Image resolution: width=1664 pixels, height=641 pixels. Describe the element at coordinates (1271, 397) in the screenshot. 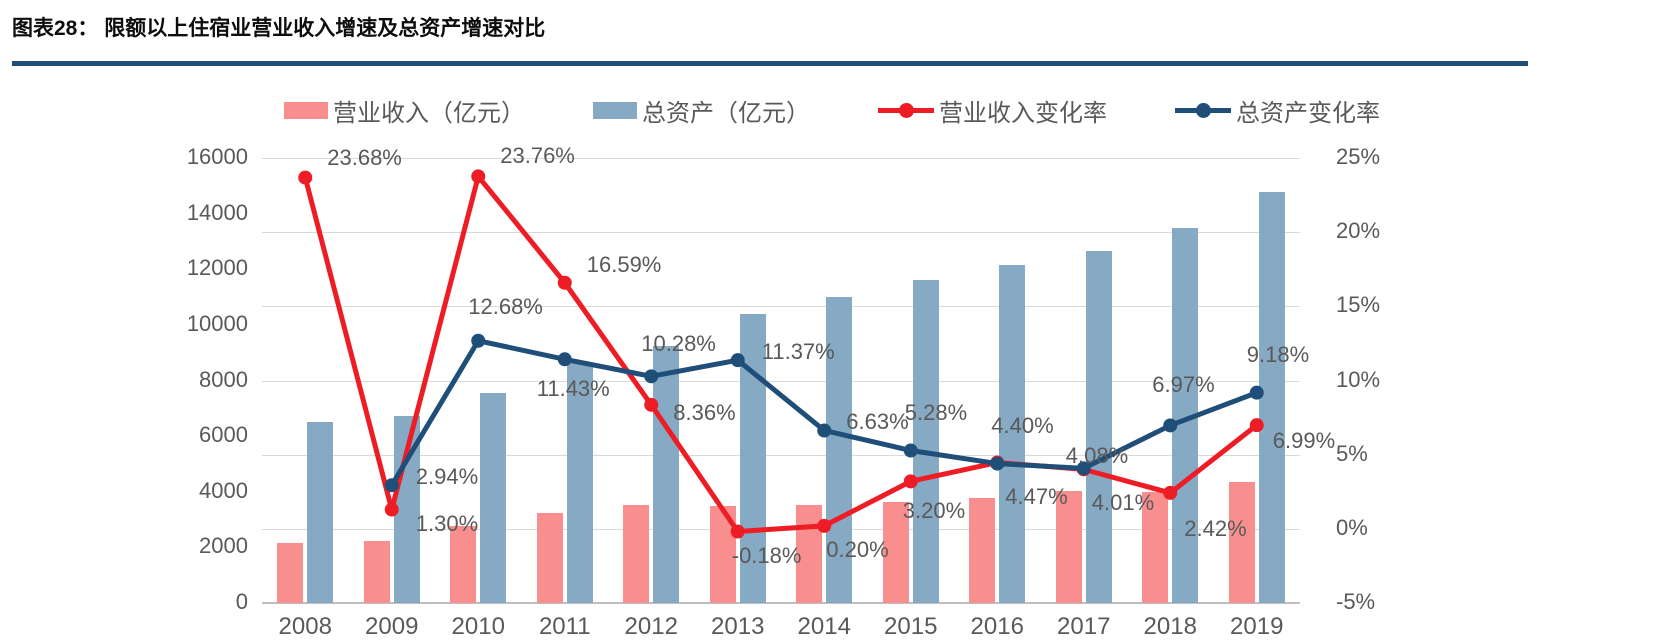

I see `bar-assets-2019` at that location.